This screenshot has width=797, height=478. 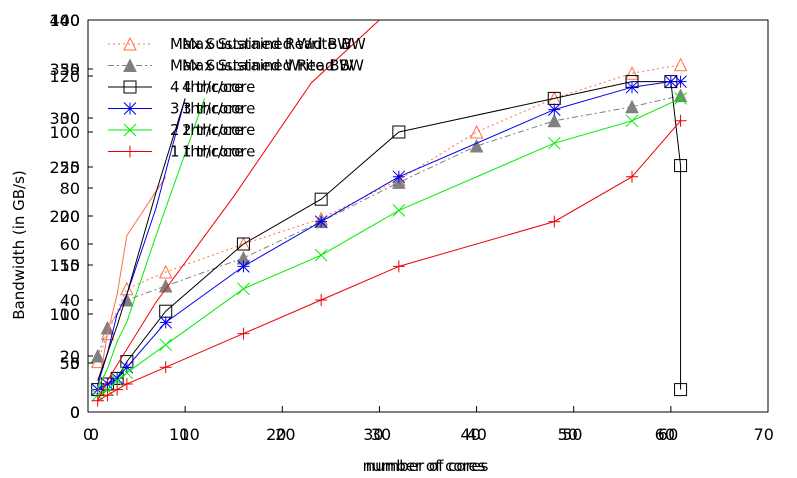 What do you see at coordinates (88, 434) in the screenshot?
I see `x-tick-label: 0` at bounding box center [88, 434].